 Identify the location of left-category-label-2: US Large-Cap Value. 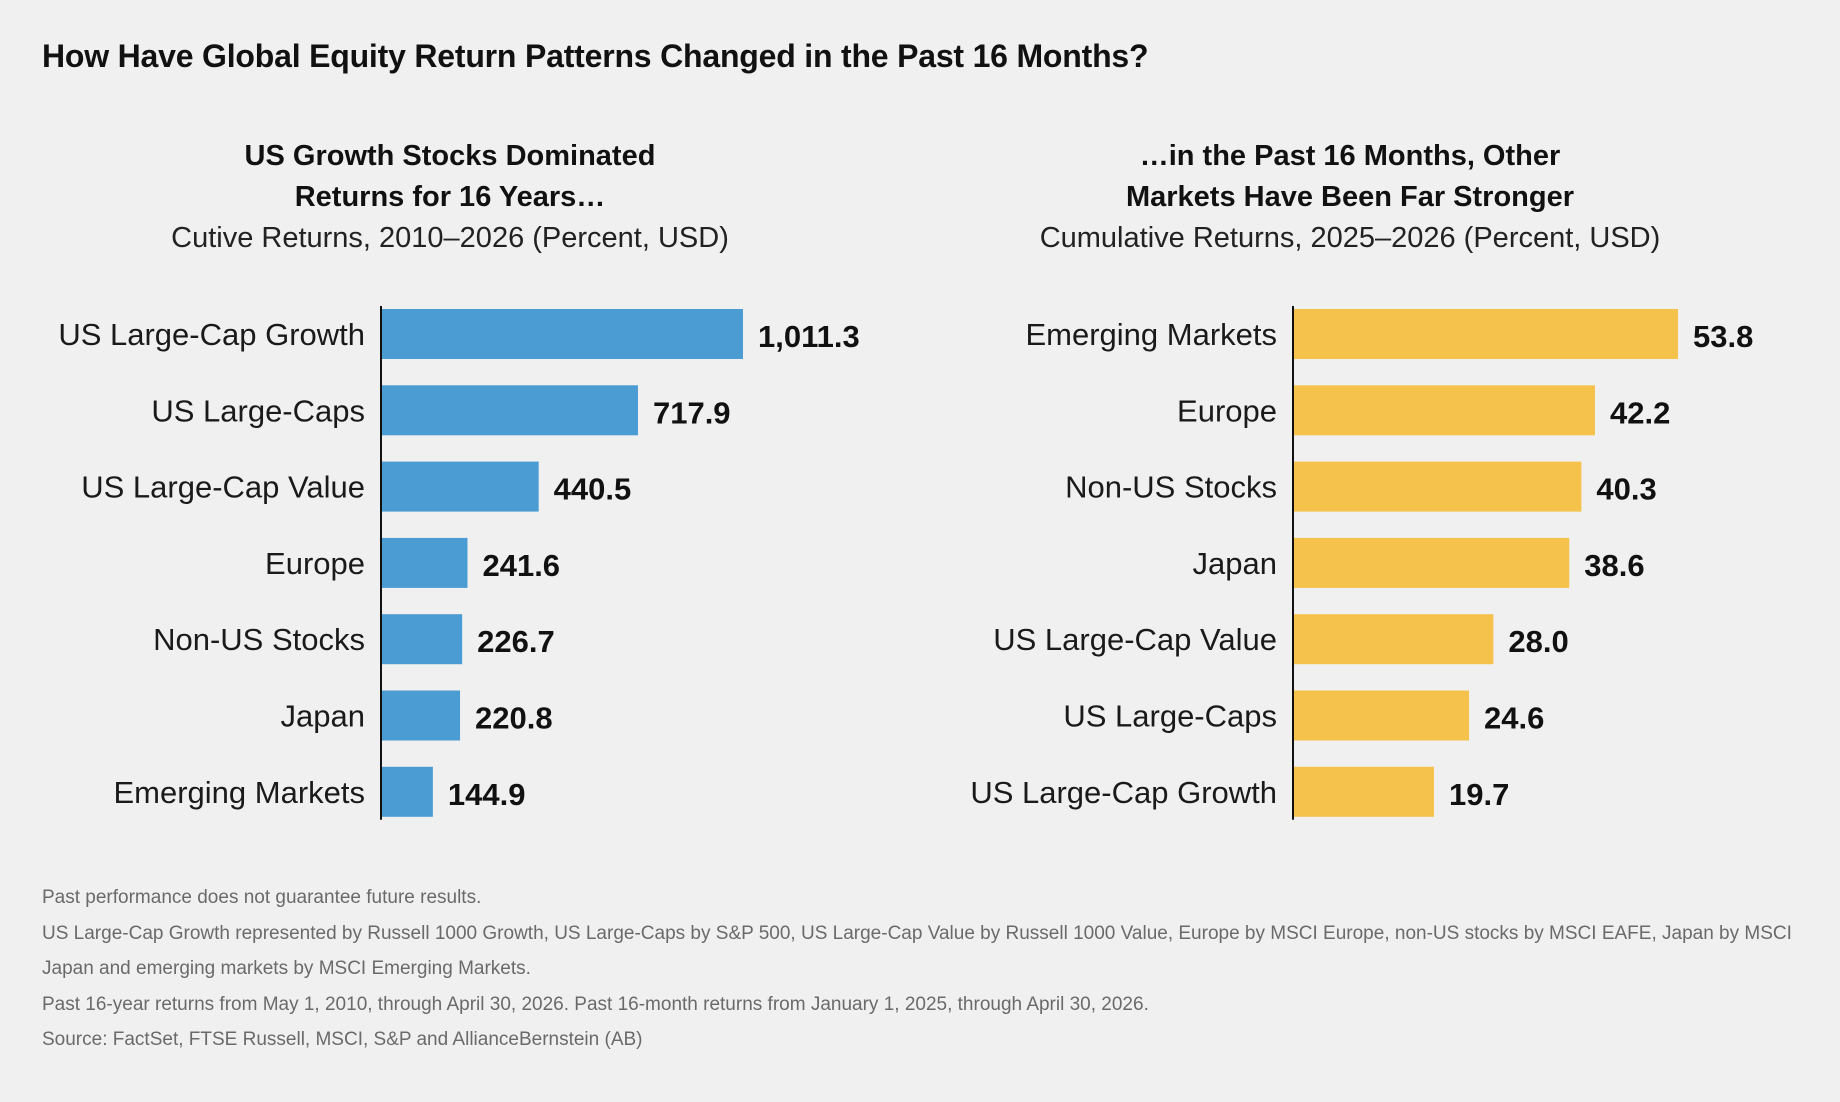
(223, 487).